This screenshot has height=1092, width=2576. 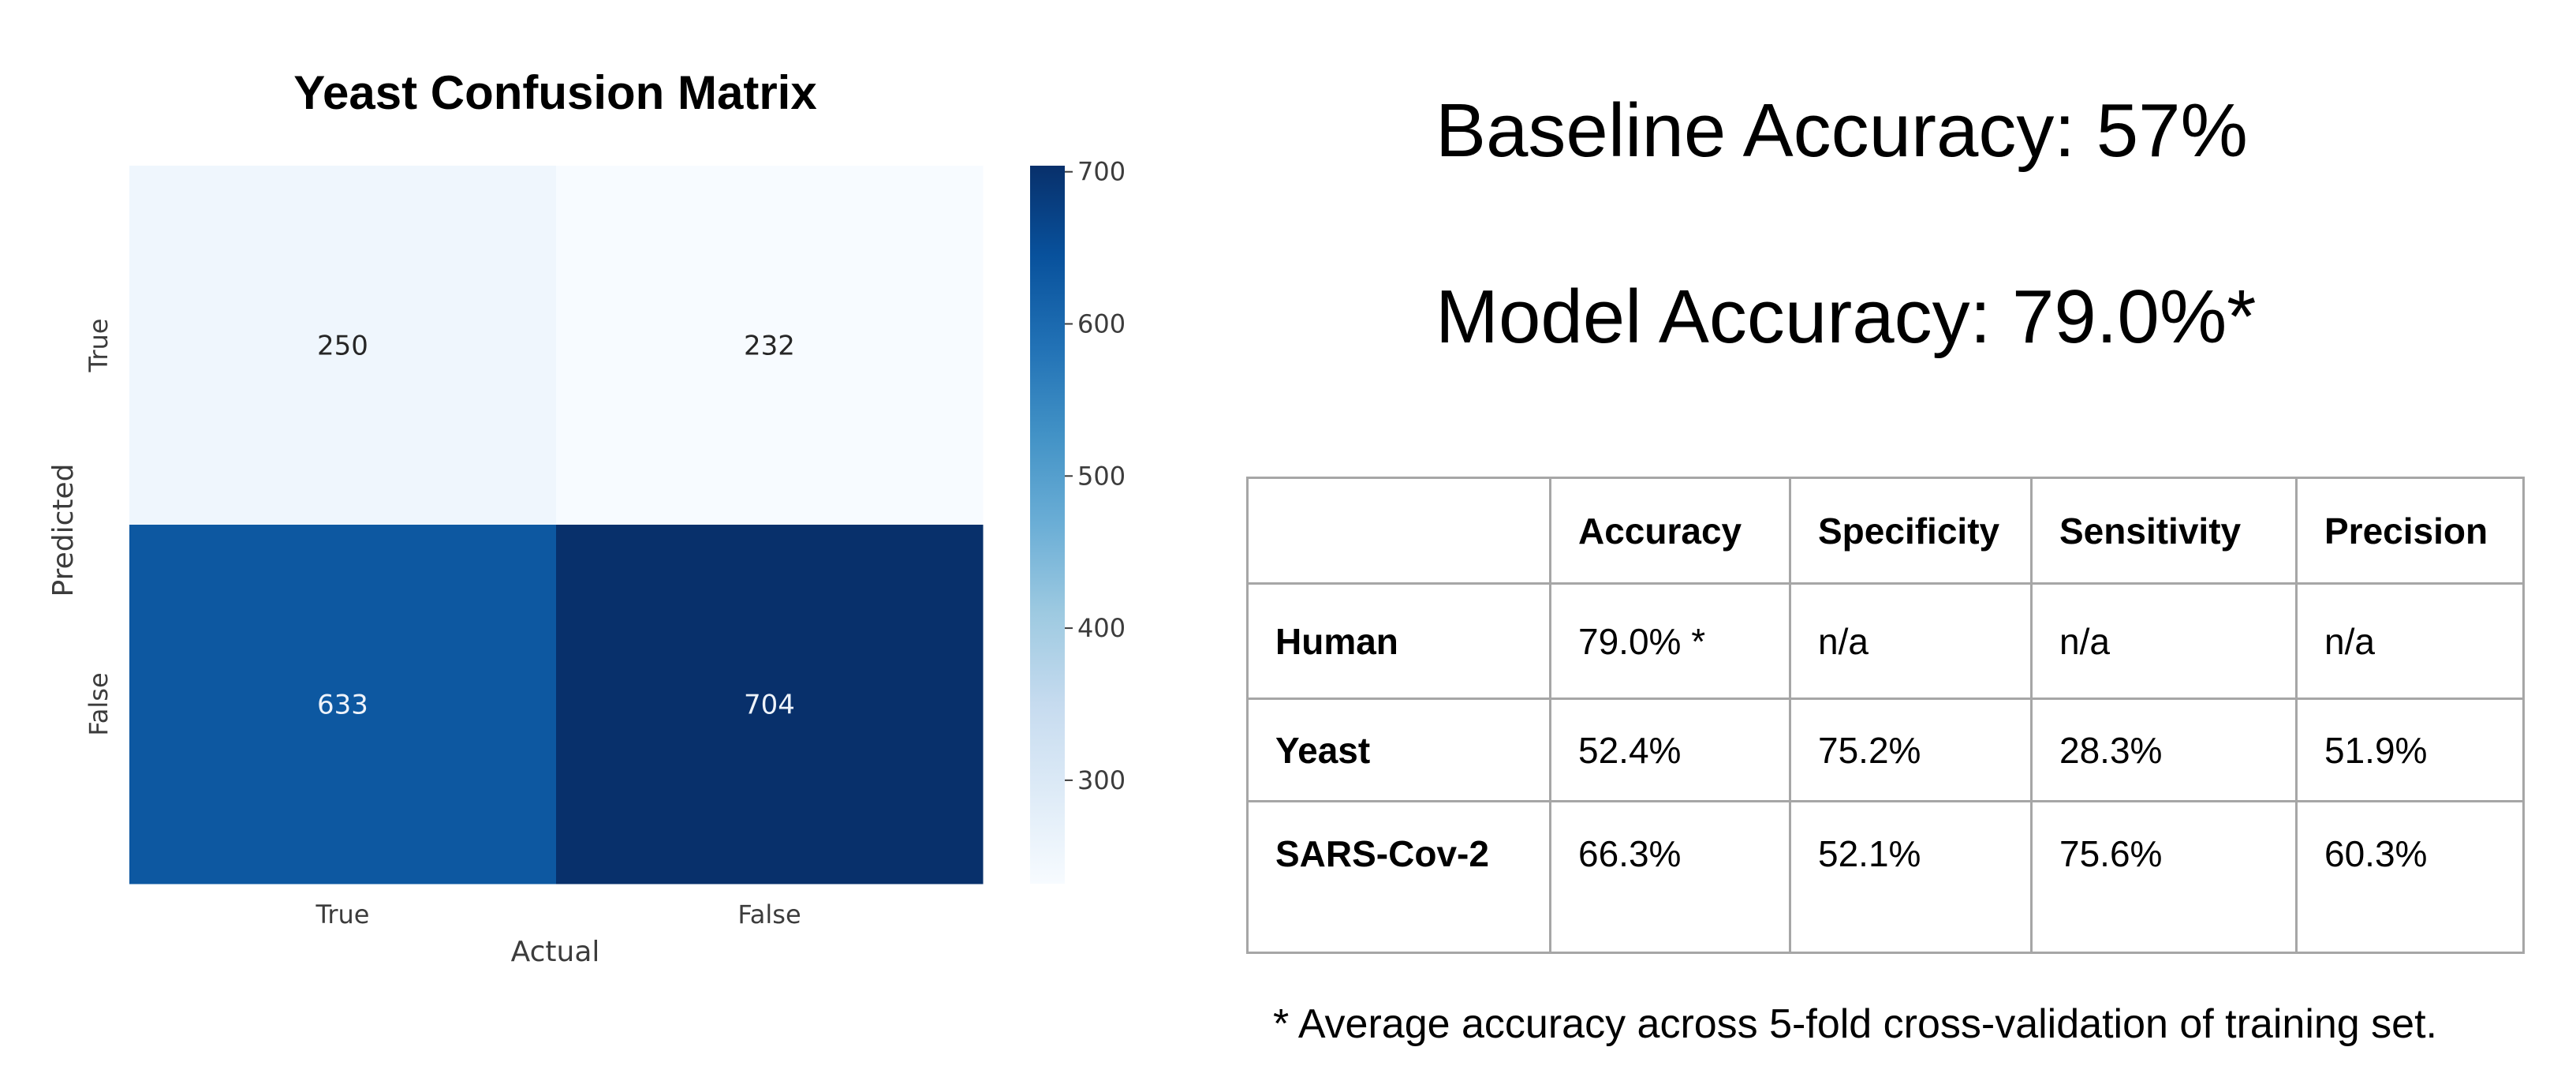 I want to click on header-sensitivity: Sensitivity, so click(x=2164, y=531).